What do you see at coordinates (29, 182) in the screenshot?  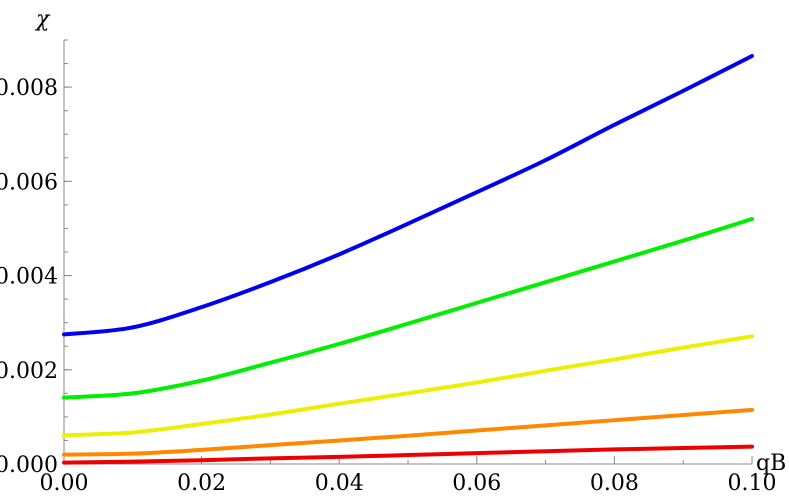 I see `y-tick-label: 0.006` at bounding box center [29, 182].